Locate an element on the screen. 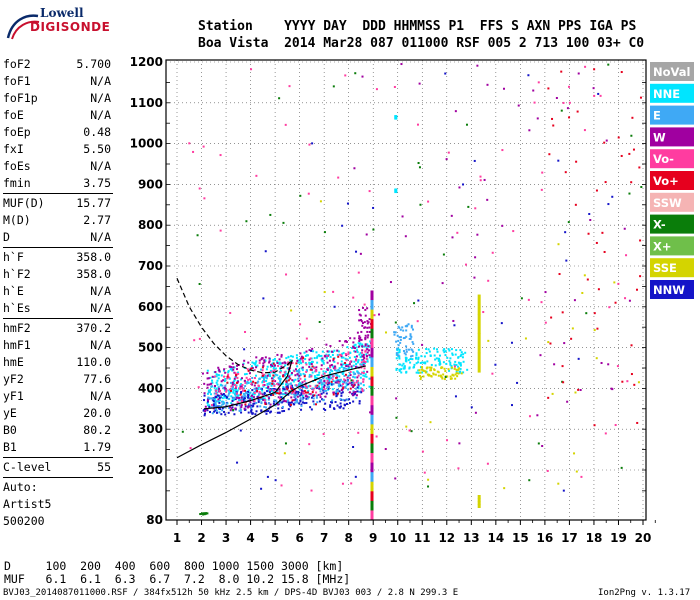  param-value: 370.2 is located at coordinates (93, 328).